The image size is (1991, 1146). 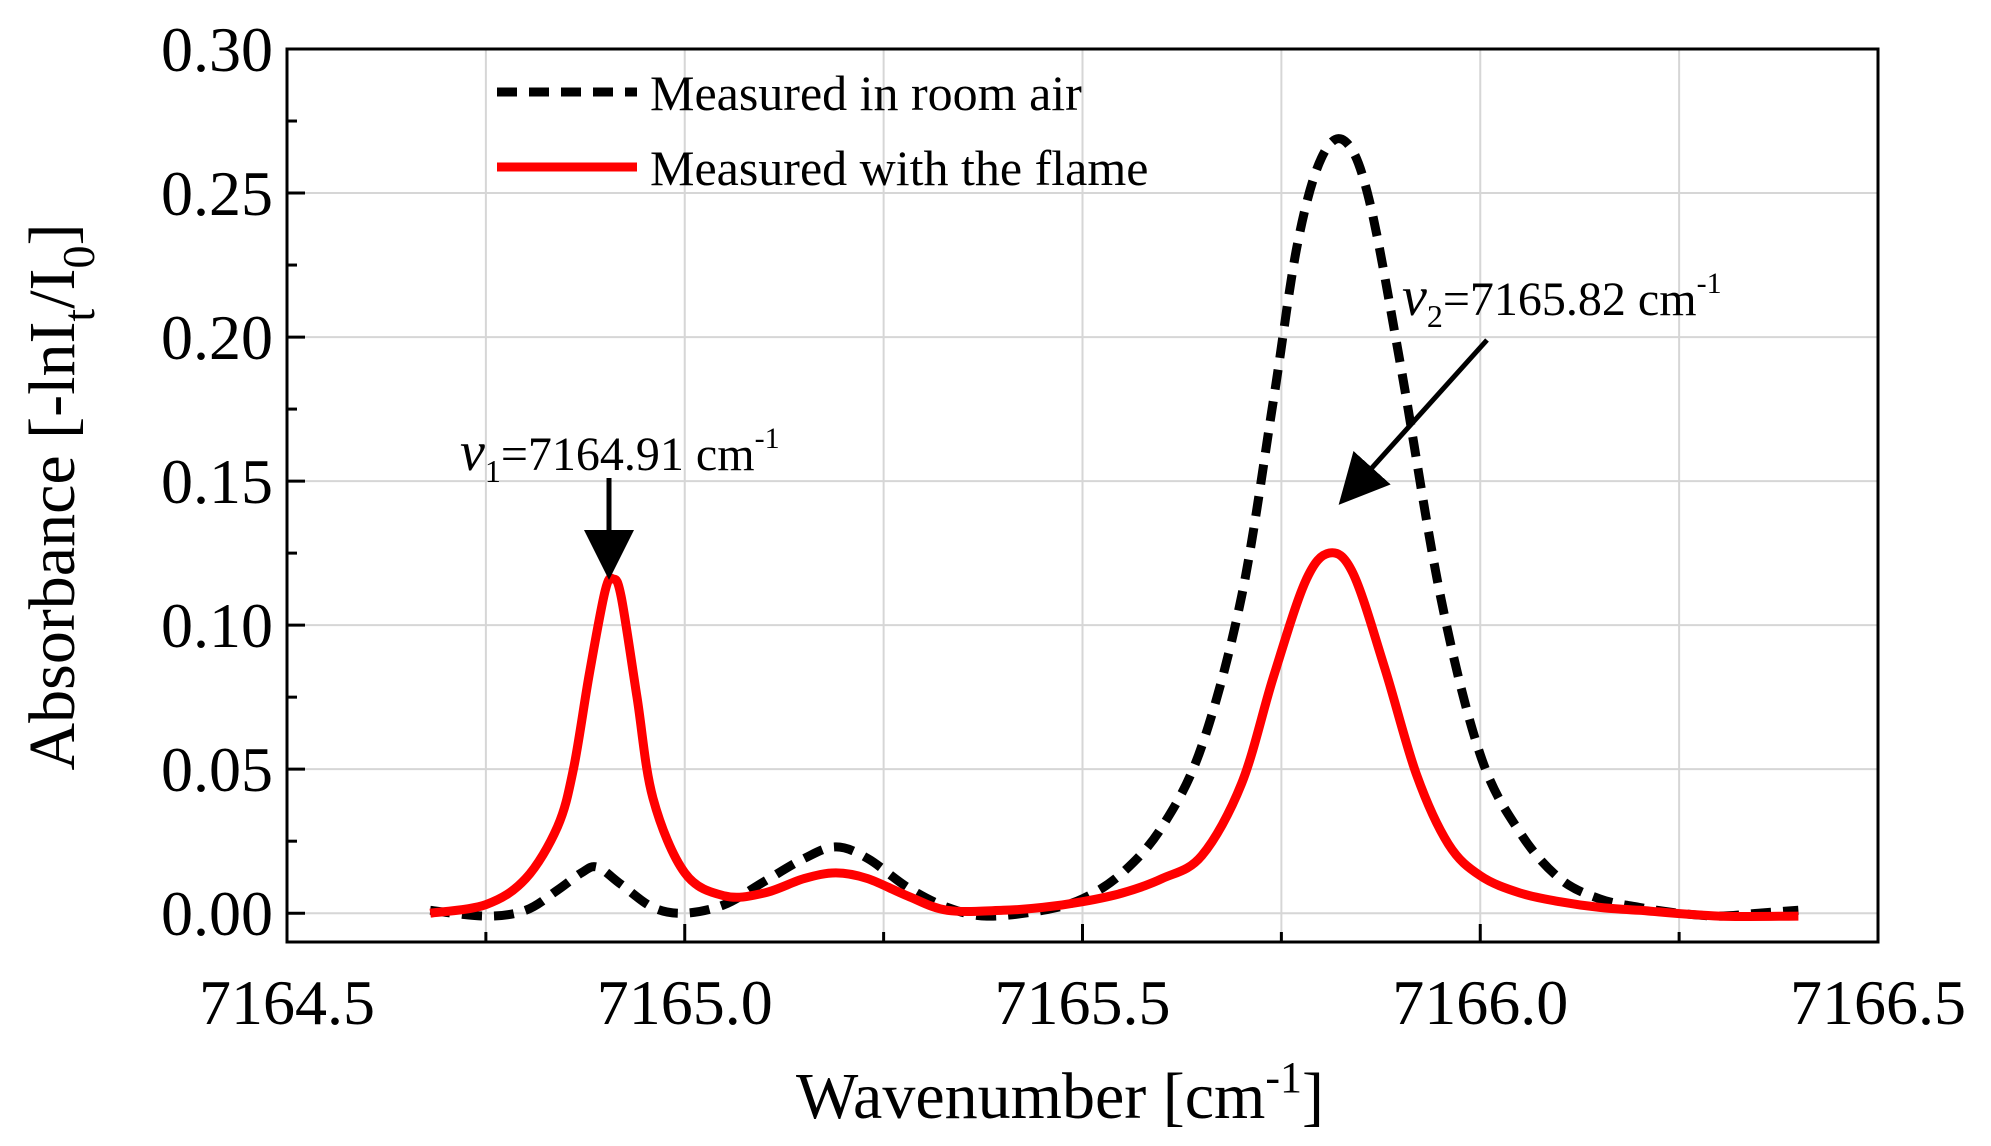 What do you see at coordinates (1060, 1093) in the screenshot?
I see `x-axis-title: Wavenumber [cm-1]` at bounding box center [1060, 1093].